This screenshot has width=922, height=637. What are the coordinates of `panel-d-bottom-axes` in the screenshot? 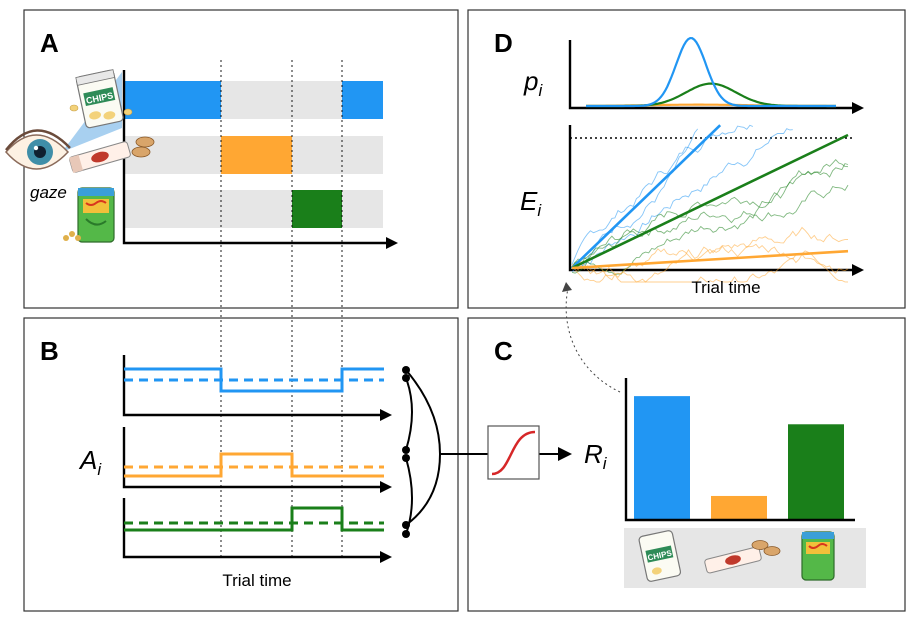 It's located at (711, 198).